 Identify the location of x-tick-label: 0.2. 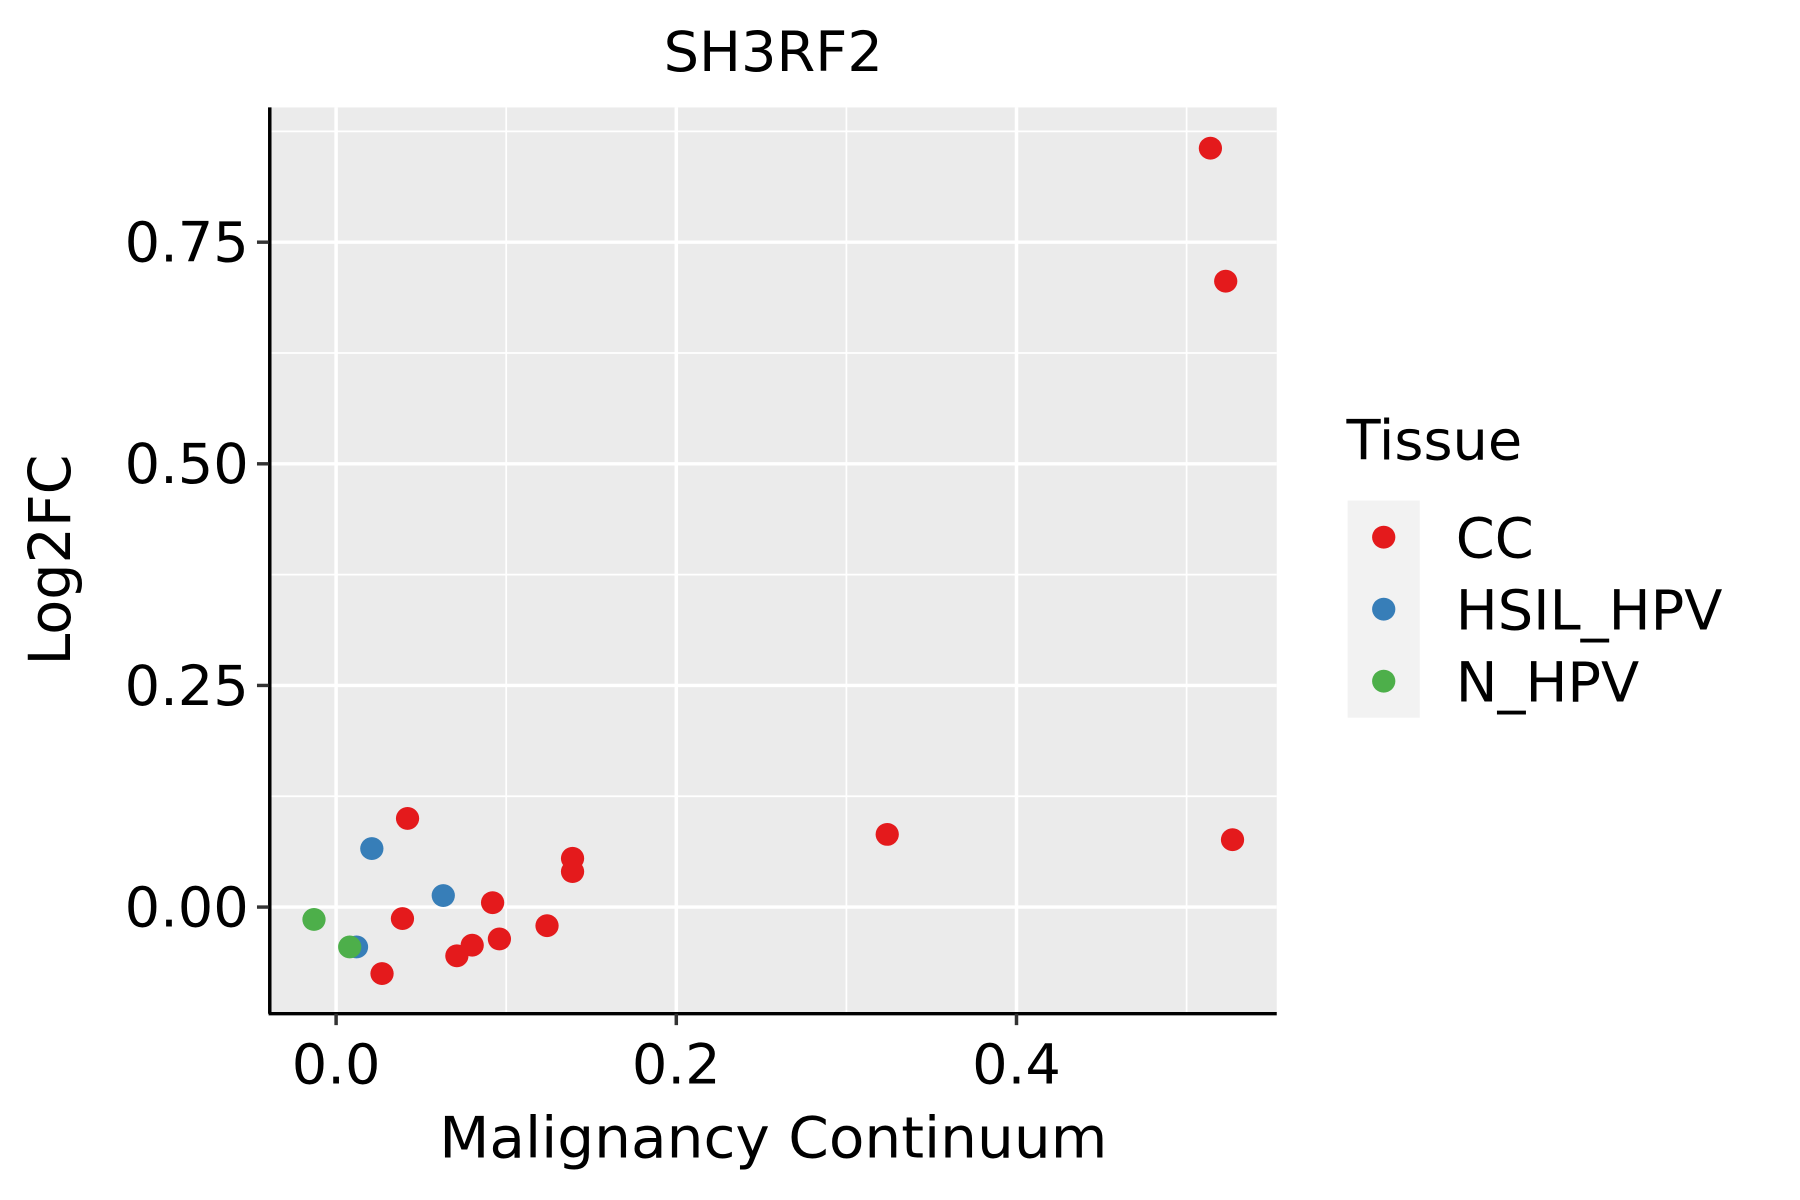
(676, 1065).